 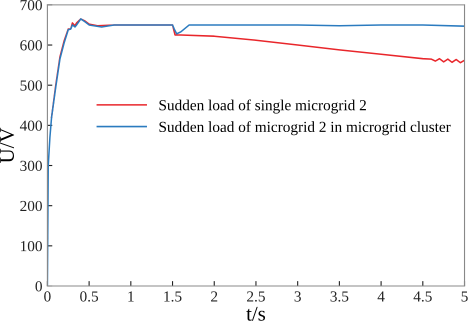 I want to click on y-tick-label: 700, so click(x=31, y=5).